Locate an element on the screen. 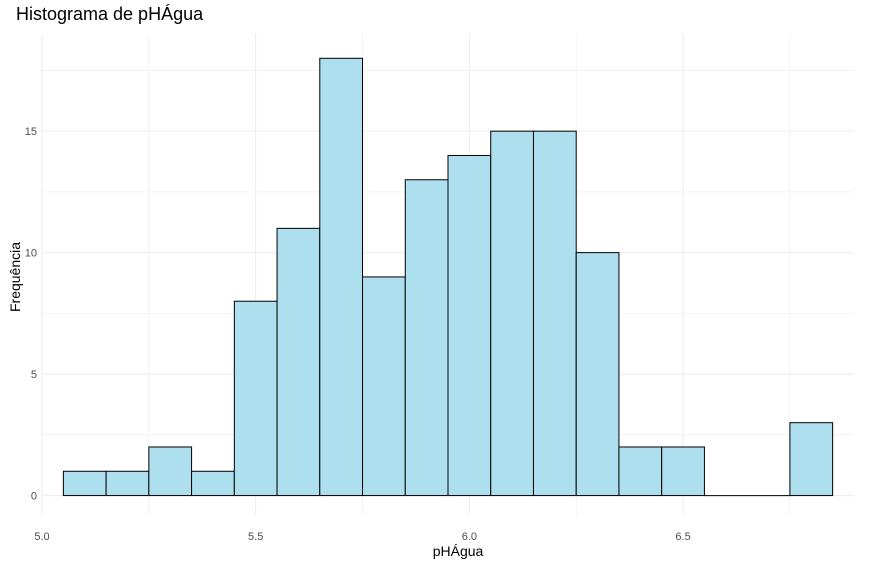 The image size is (879, 567). y-tick-label: 5 is located at coordinates (34, 375).